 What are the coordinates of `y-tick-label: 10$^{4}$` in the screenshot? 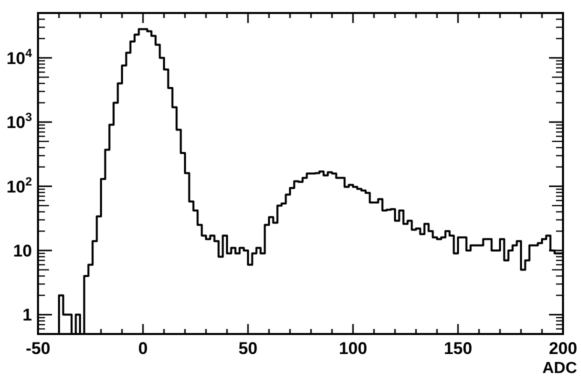 It's located at (19, 57).